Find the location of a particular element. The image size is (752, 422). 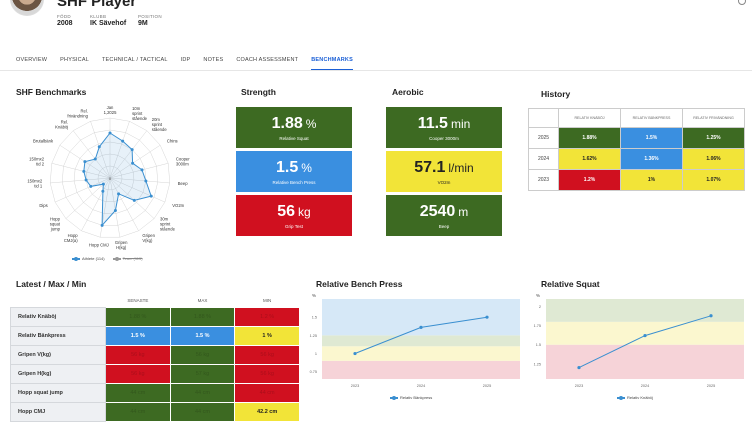

radar-grid-ring is located at coordinates (110, 177).